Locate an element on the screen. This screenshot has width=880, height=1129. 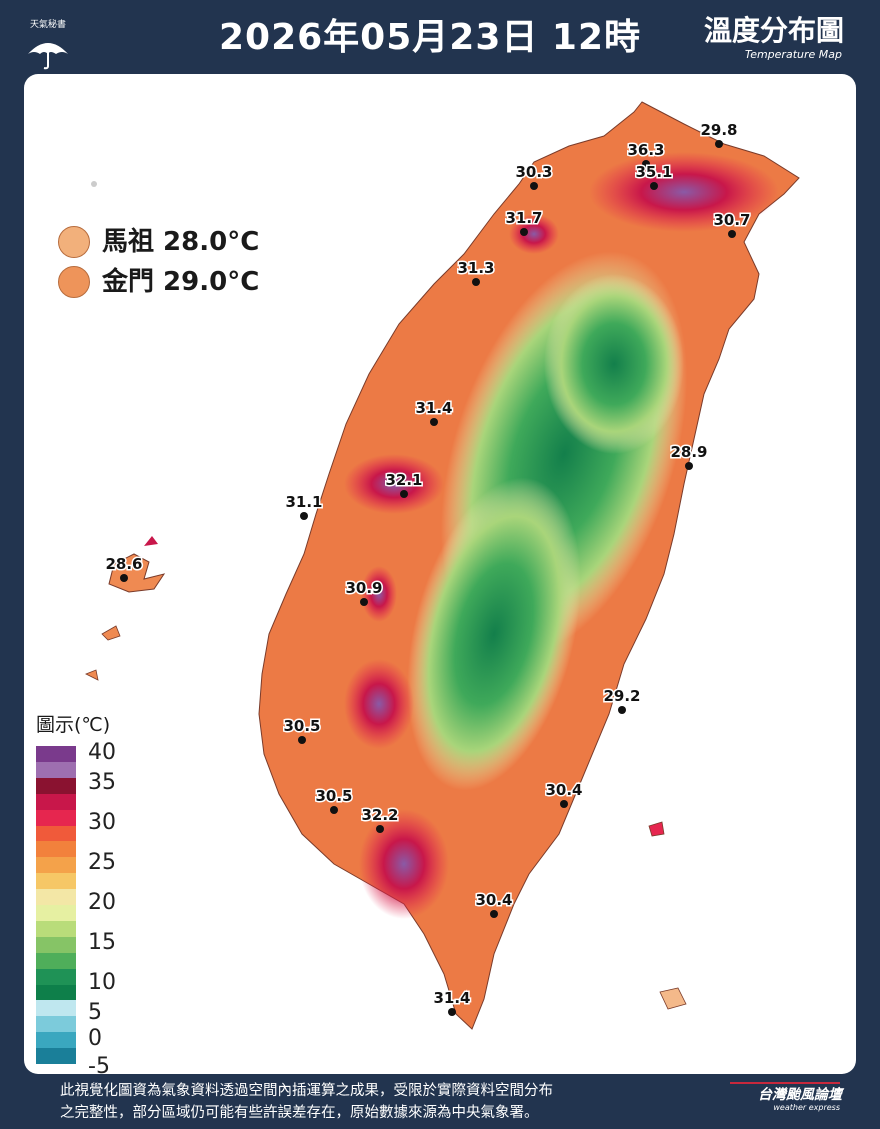
temperature-scale: 圖示(℃) 40 35 30 25 20 15 10 5 0 -5 is located at coordinates (89, 892).